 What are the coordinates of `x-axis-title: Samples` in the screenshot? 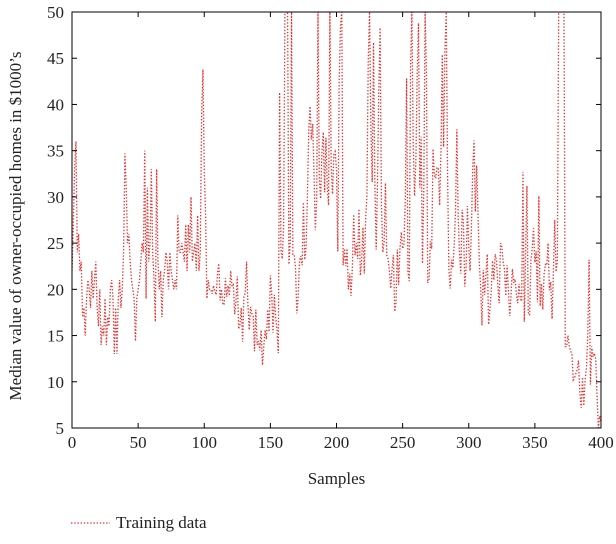 It's located at (337, 478).